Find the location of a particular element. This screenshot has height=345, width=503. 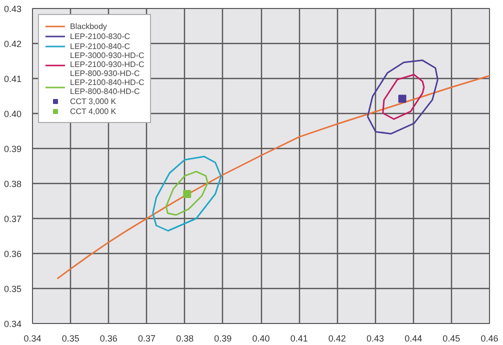

y-tick-label: 0.37 is located at coordinates (13, 219).